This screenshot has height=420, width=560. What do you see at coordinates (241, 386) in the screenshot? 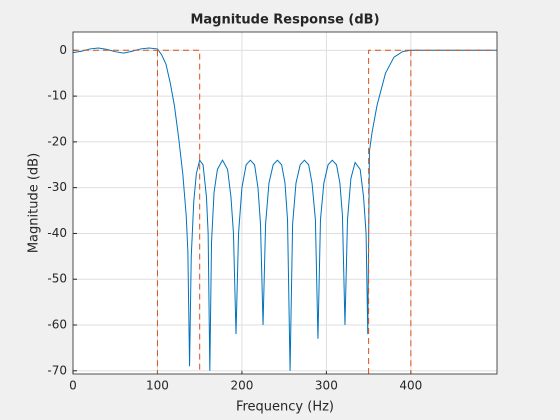
I see `x-tick-label: 200` at bounding box center [241, 386].